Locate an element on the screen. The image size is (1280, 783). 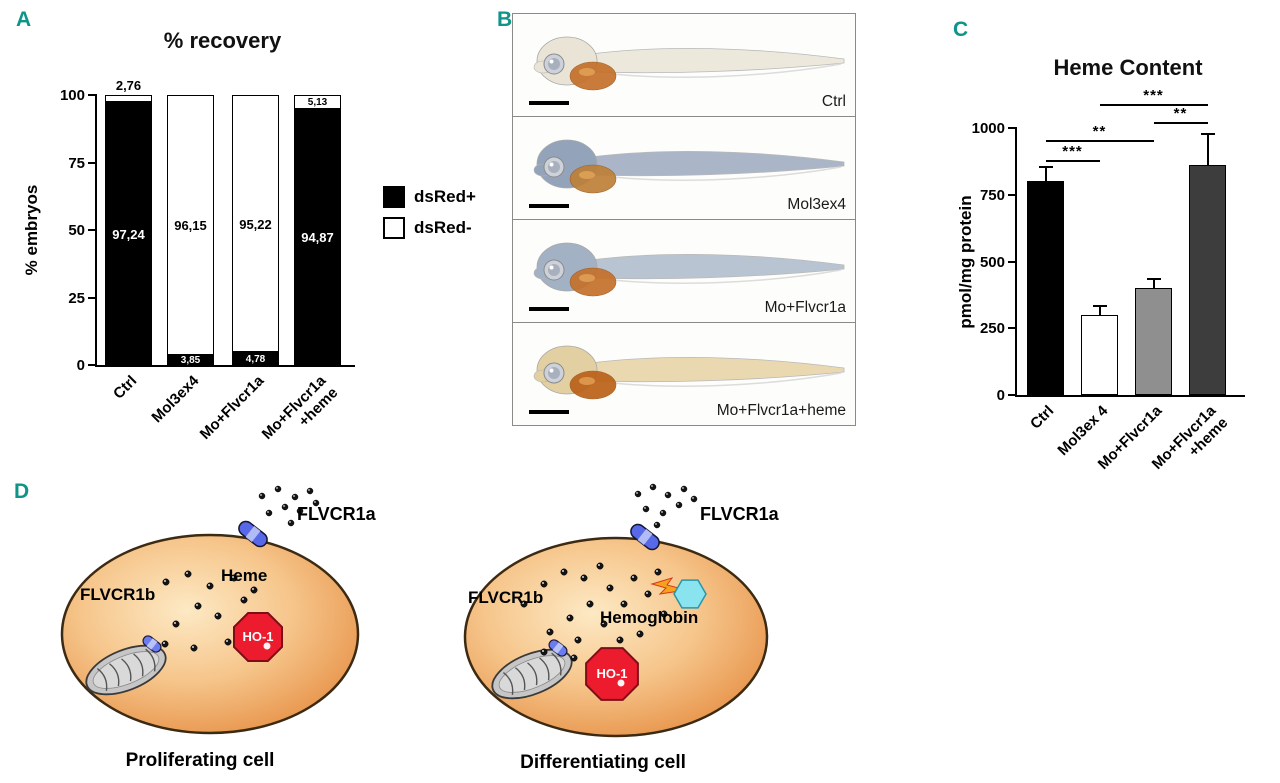
y-tick-label: 750 is located at coordinates (992, 195).